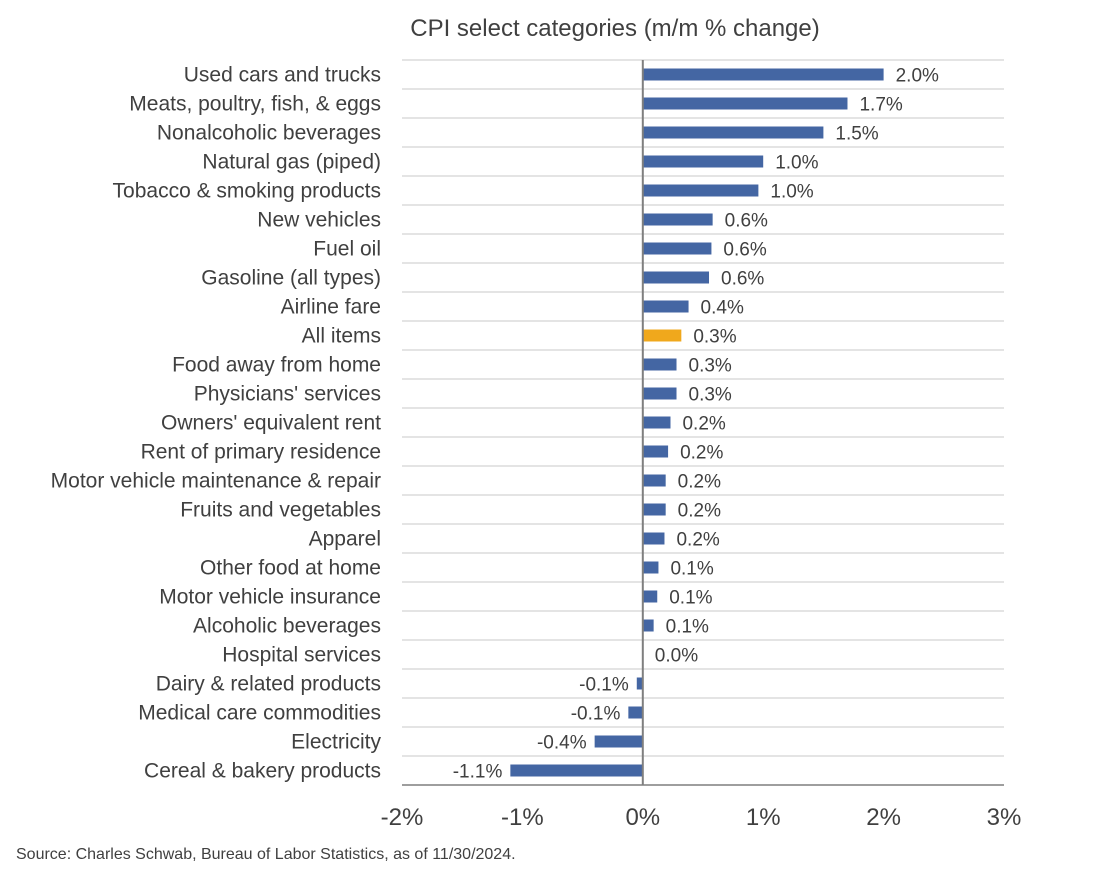 This screenshot has height=896, width=1108. What do you see at coordinates (341, 336) in the screenshot?
I see `category-label: All items` at bounding box center [341, 336].